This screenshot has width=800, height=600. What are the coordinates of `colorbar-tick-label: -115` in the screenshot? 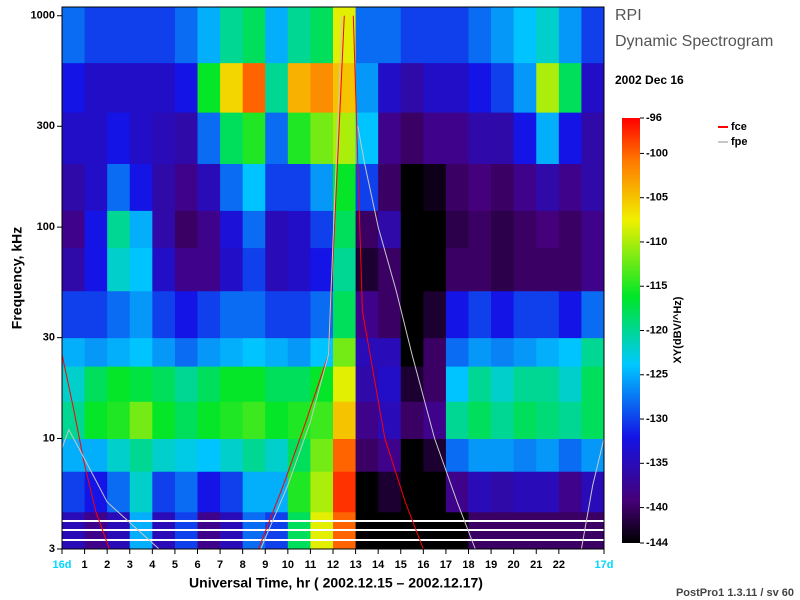 It's located at (656, 286).